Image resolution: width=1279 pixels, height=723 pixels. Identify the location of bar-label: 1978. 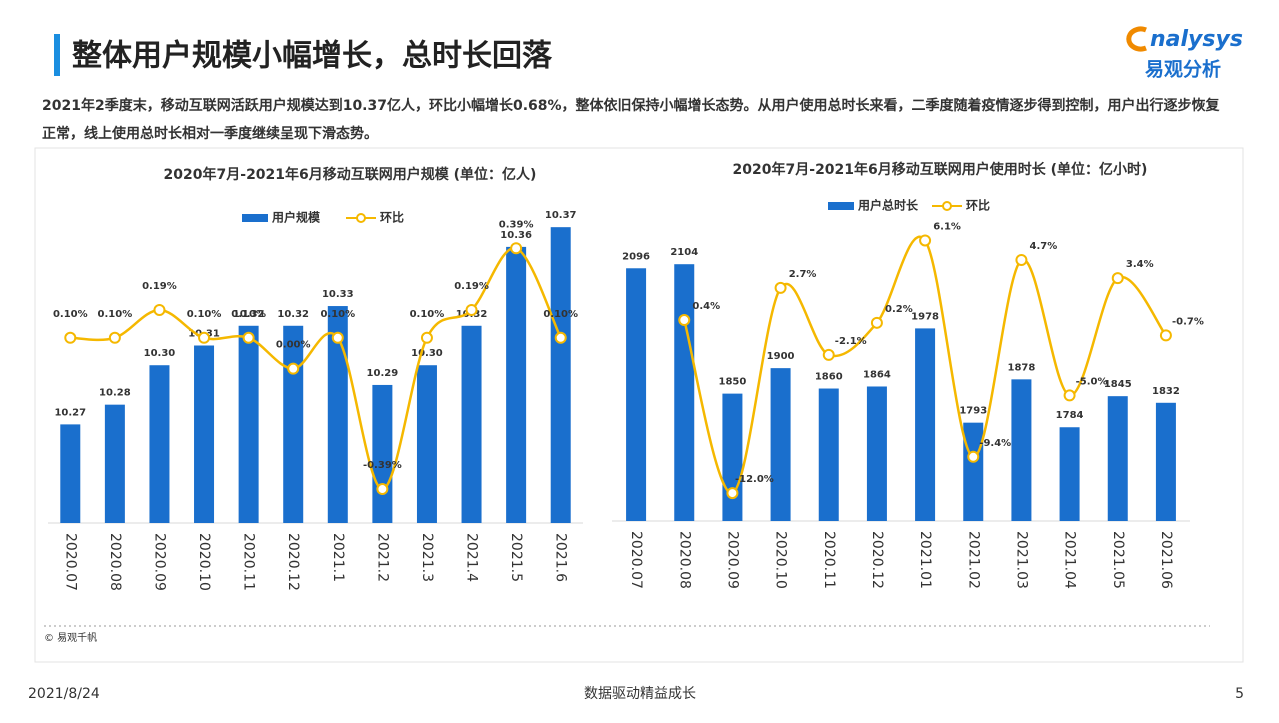
(925, 316).